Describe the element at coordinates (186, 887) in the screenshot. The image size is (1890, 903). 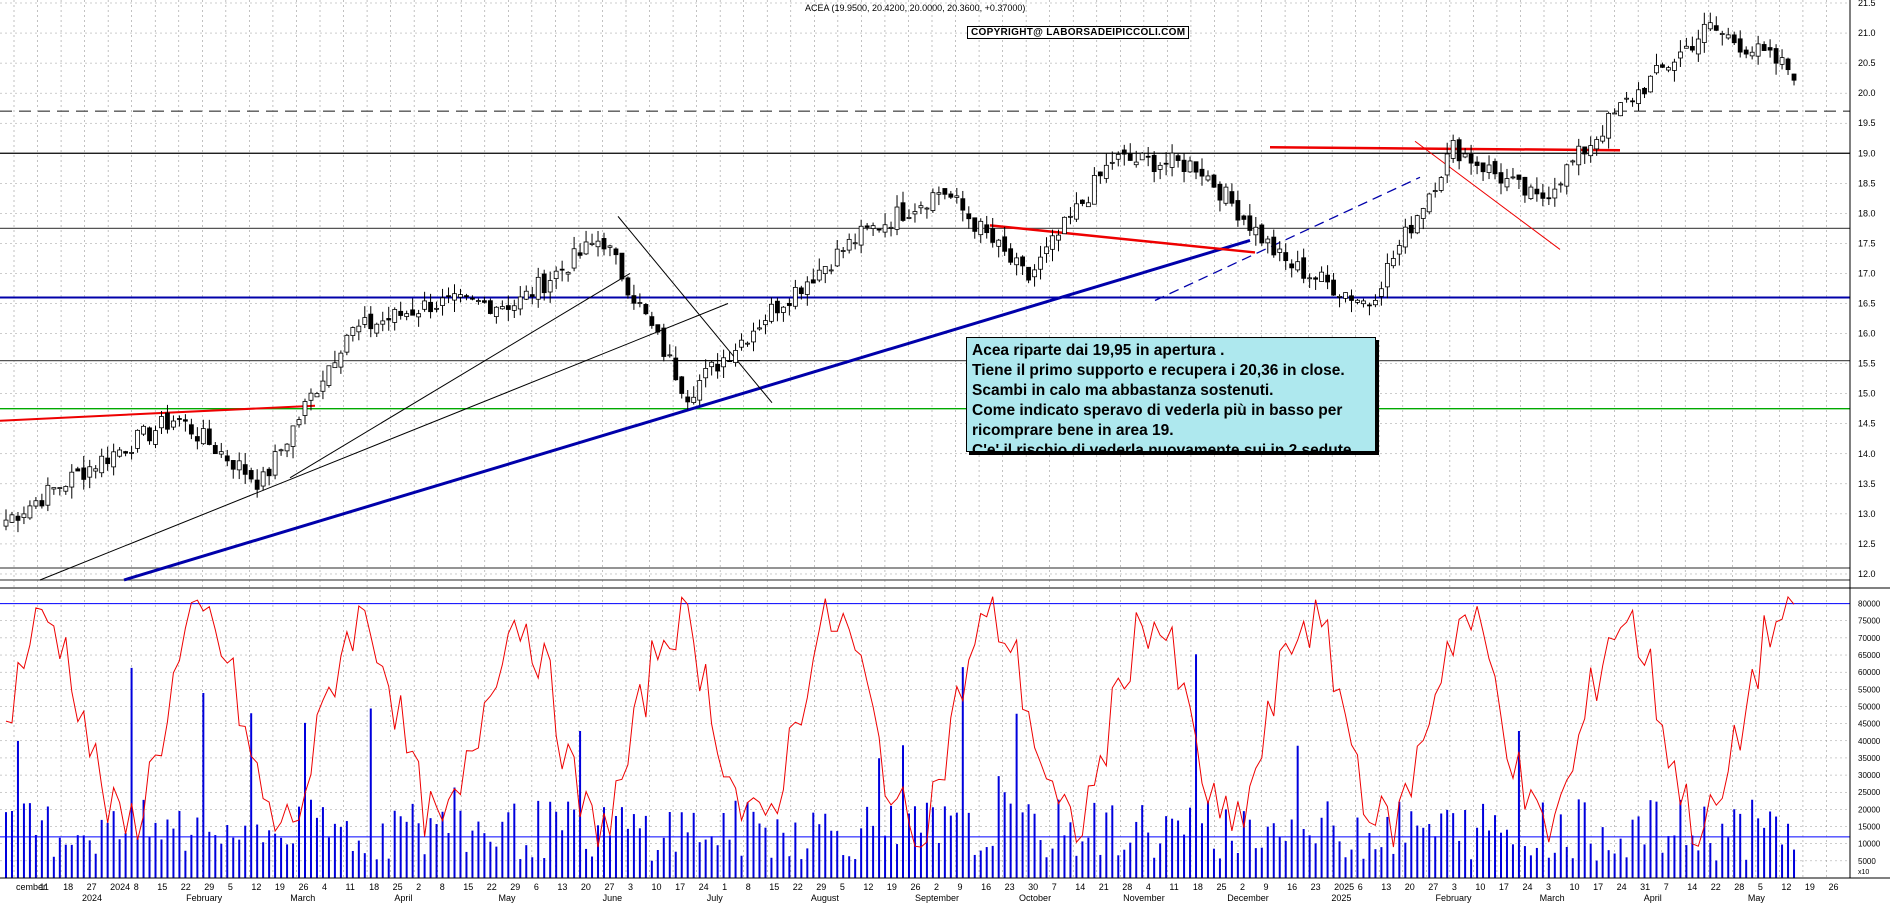
I see `x-tick-label: 22` at that location.